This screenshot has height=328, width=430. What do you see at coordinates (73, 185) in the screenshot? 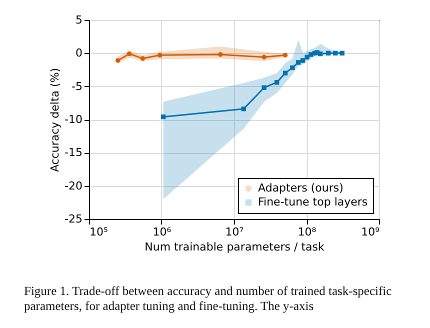
I see `y-tick-label: -20` at bounding box center [73, 185].